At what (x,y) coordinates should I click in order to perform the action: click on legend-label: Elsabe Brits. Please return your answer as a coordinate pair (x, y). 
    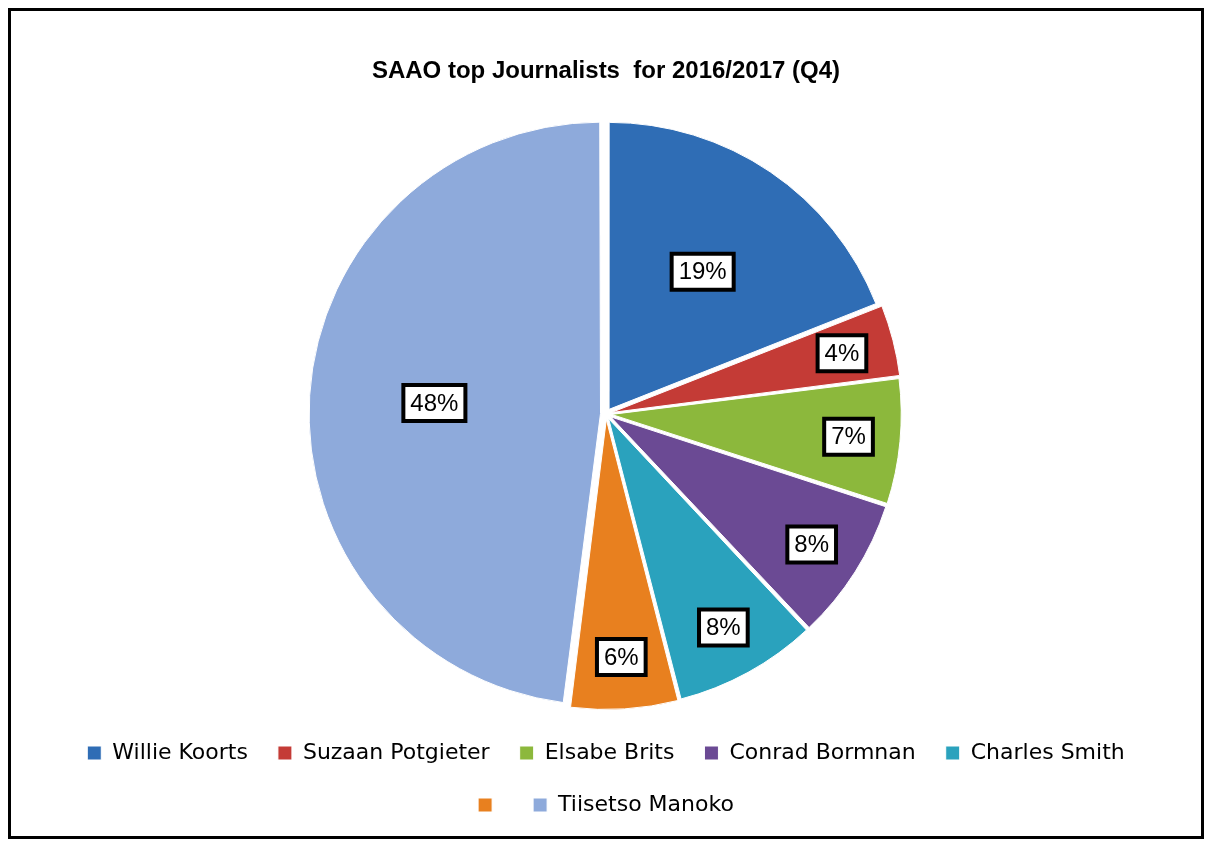
    Looking at the image, I should click on (609, 751).